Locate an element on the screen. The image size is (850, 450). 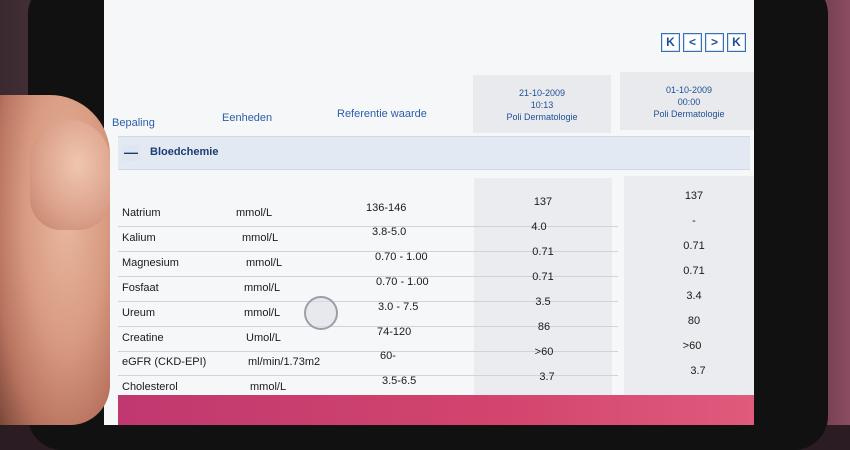
value-date1-kalium: 4.0 is located at coordinates (539, 227).